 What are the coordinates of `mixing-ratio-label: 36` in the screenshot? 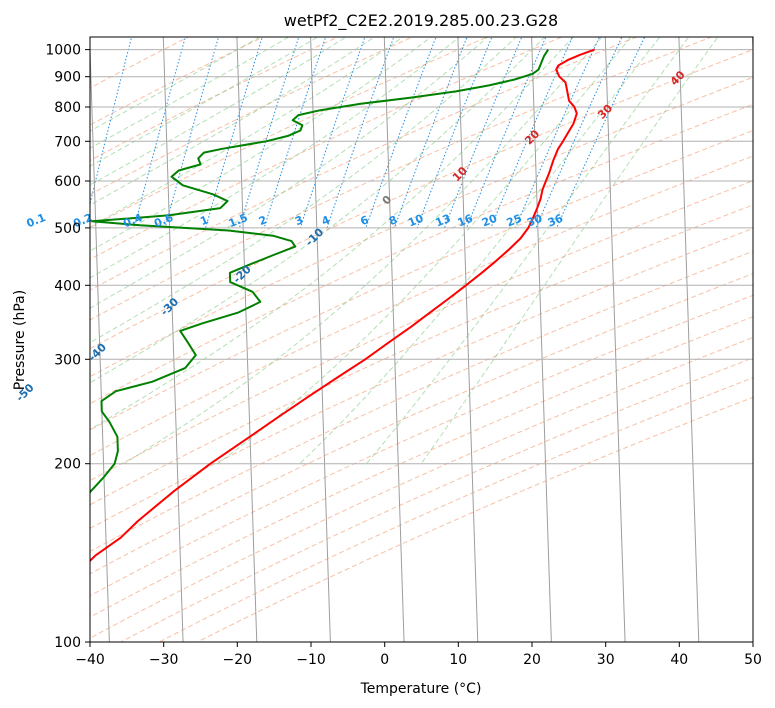 It's located at (555, 221).